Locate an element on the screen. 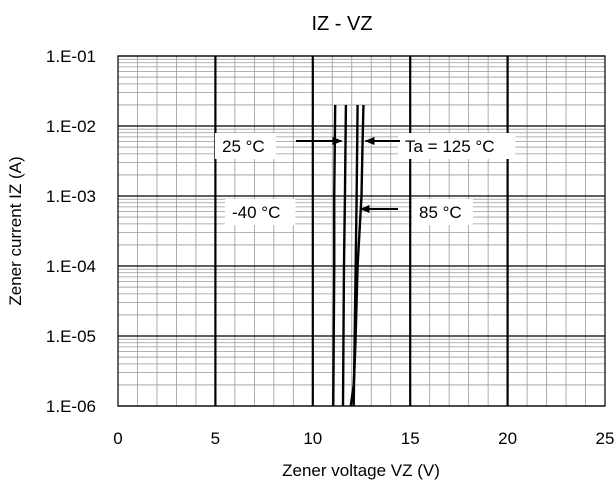 The height and width of the screenshot is (488, 615). x-tick-label: 0 is located at coordinates (117, 438).